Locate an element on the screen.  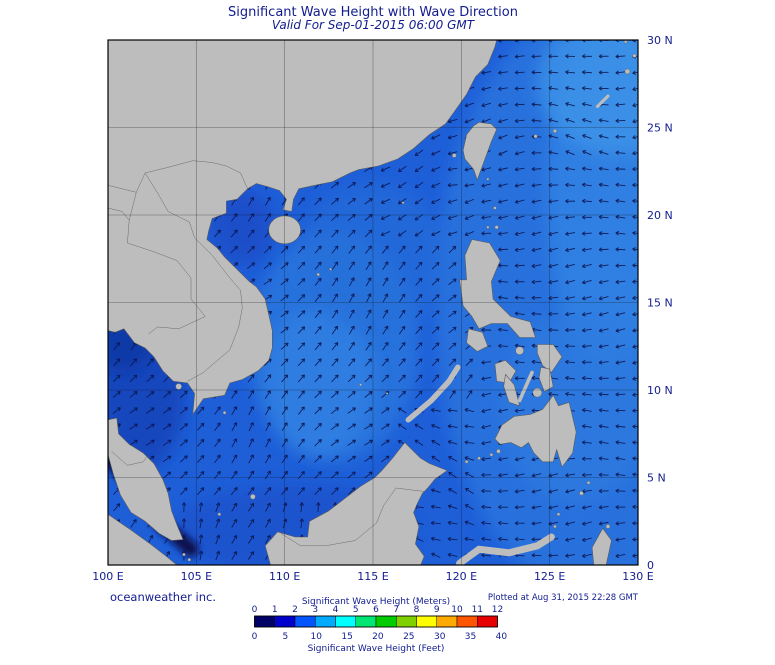
colorbar-meters-tick: 10 is located at coordinates (457, 610).